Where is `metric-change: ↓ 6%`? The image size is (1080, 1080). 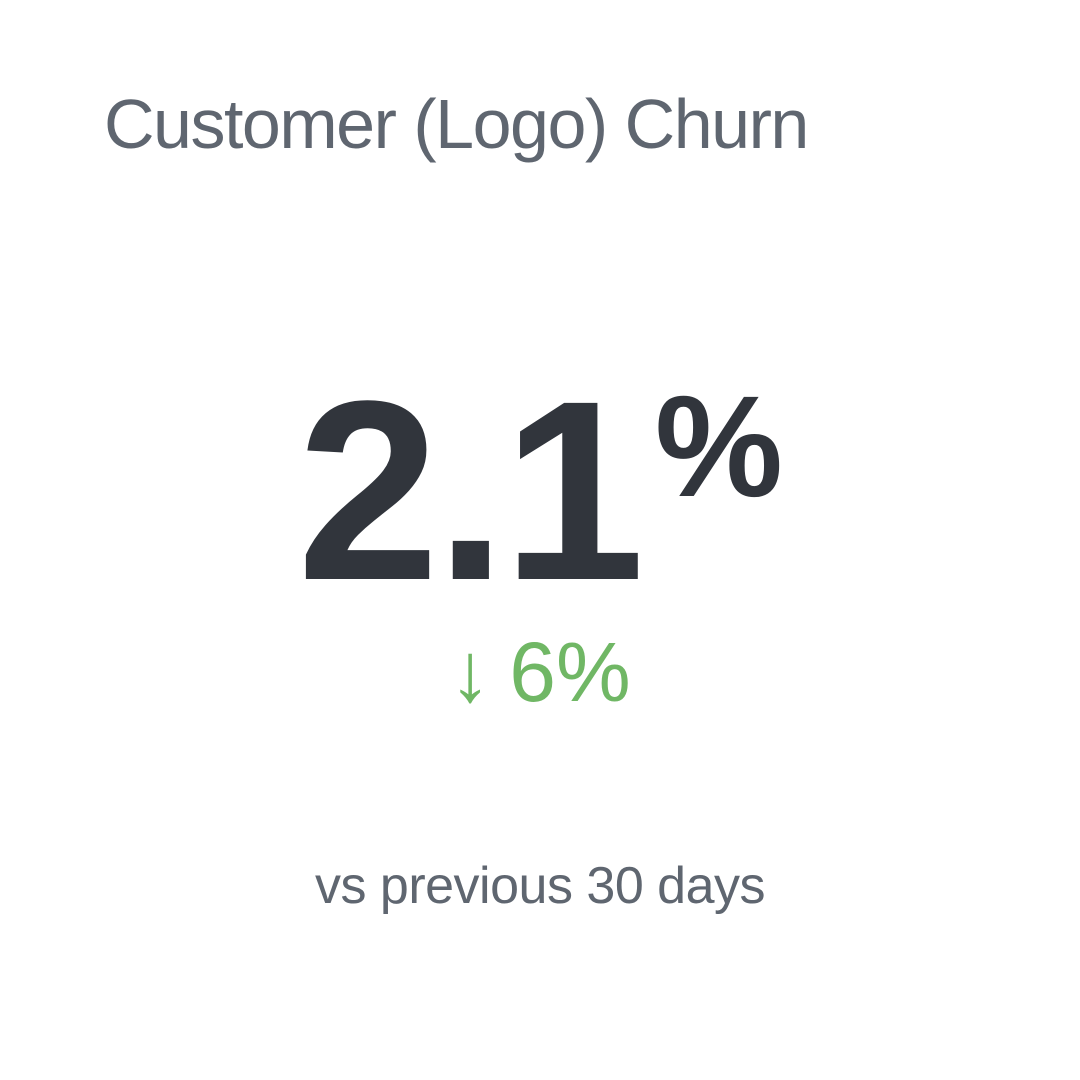
metric-change: ↓ 6% is located at coordinates (540, 672).